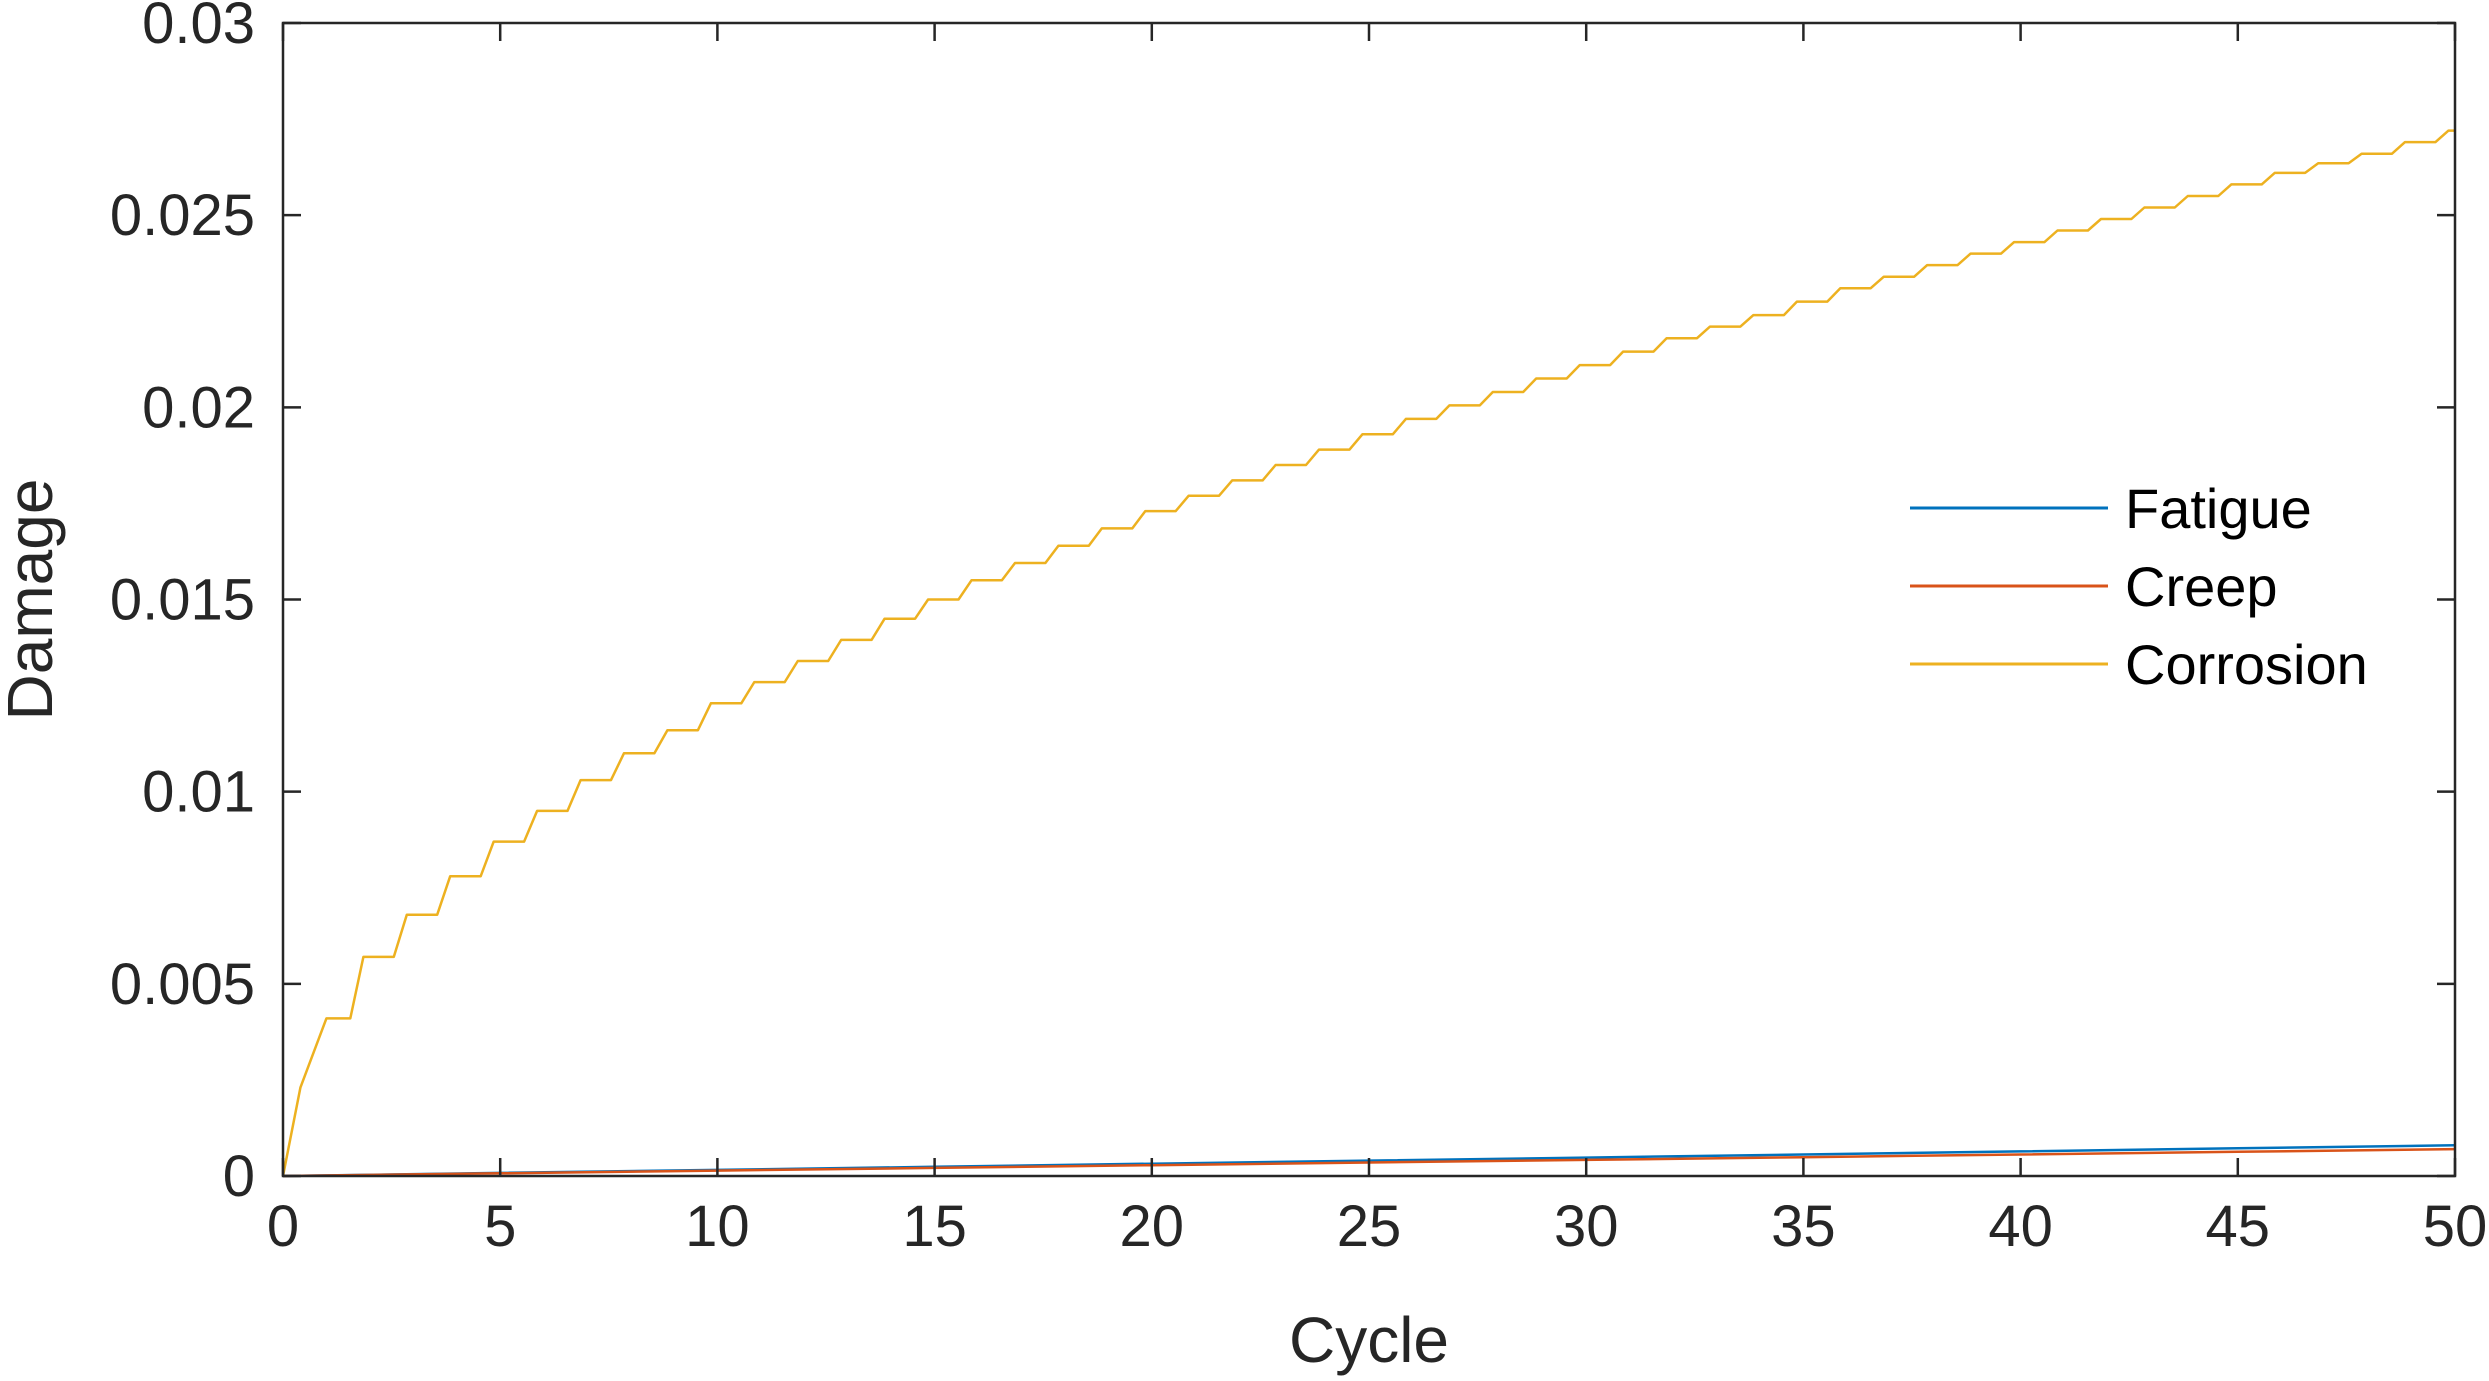 The width and height of the screenshot is (2489, 1381). What do you see at coordinates (2238, 1226) in the screenshot?
I see `x-tick-label: 45` at bounding box center [2238, 1226].